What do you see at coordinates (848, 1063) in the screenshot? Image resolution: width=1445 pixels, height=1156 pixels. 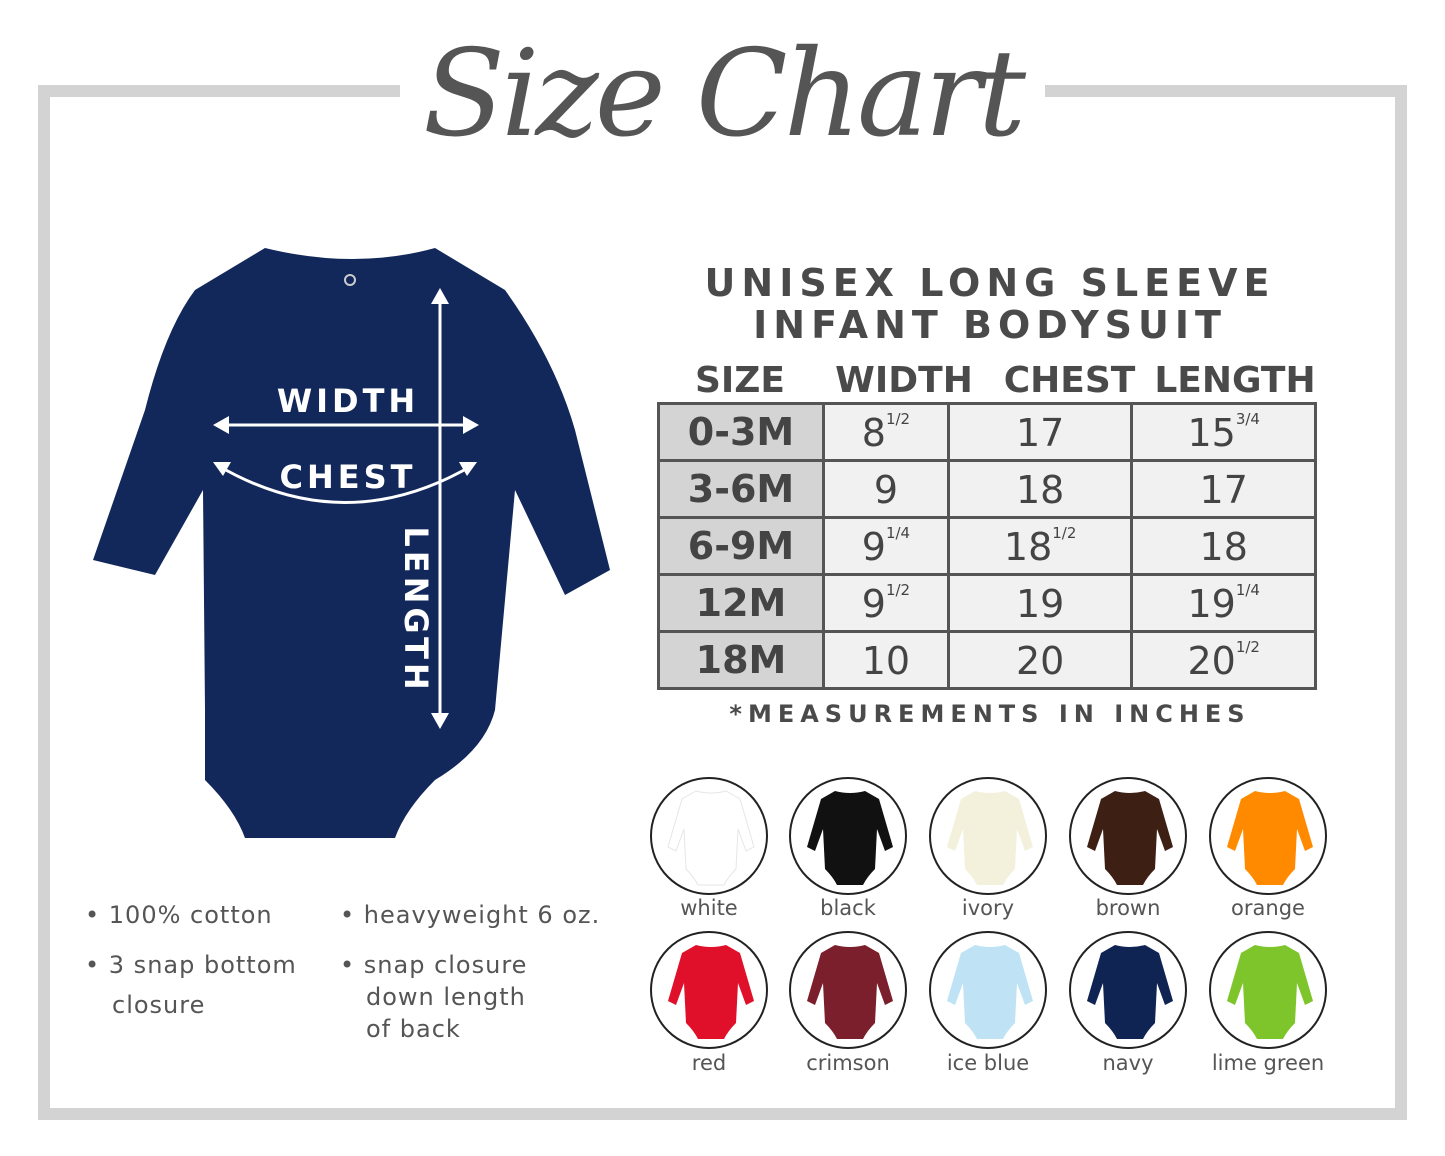 I see `swatch-label: crimson` at bounding box center [848, 1063].